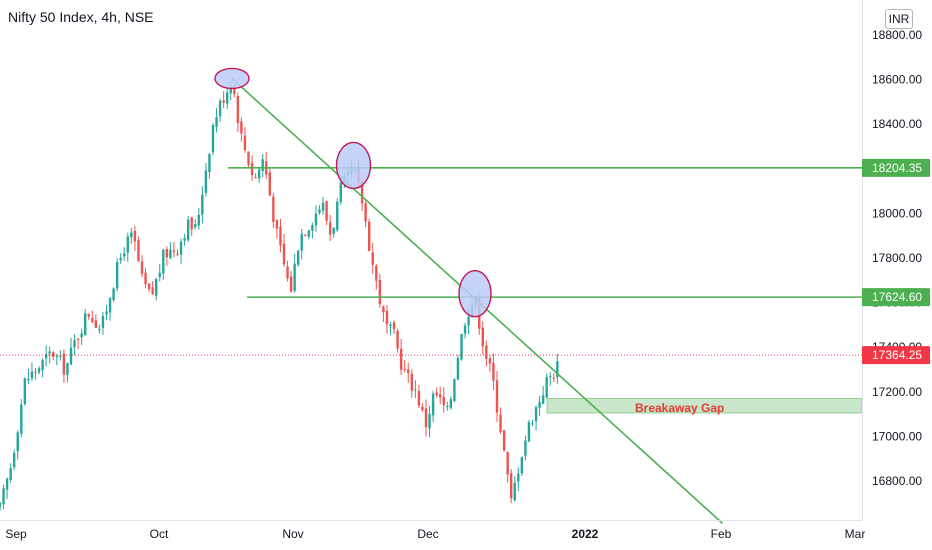 Image resolution: width=932 pixels, height=550 pixels. What do you see at coordinates (896, 167) in the screenshot?
I see `axis-price-label: 18204.35` at bounding box center [896, 167].